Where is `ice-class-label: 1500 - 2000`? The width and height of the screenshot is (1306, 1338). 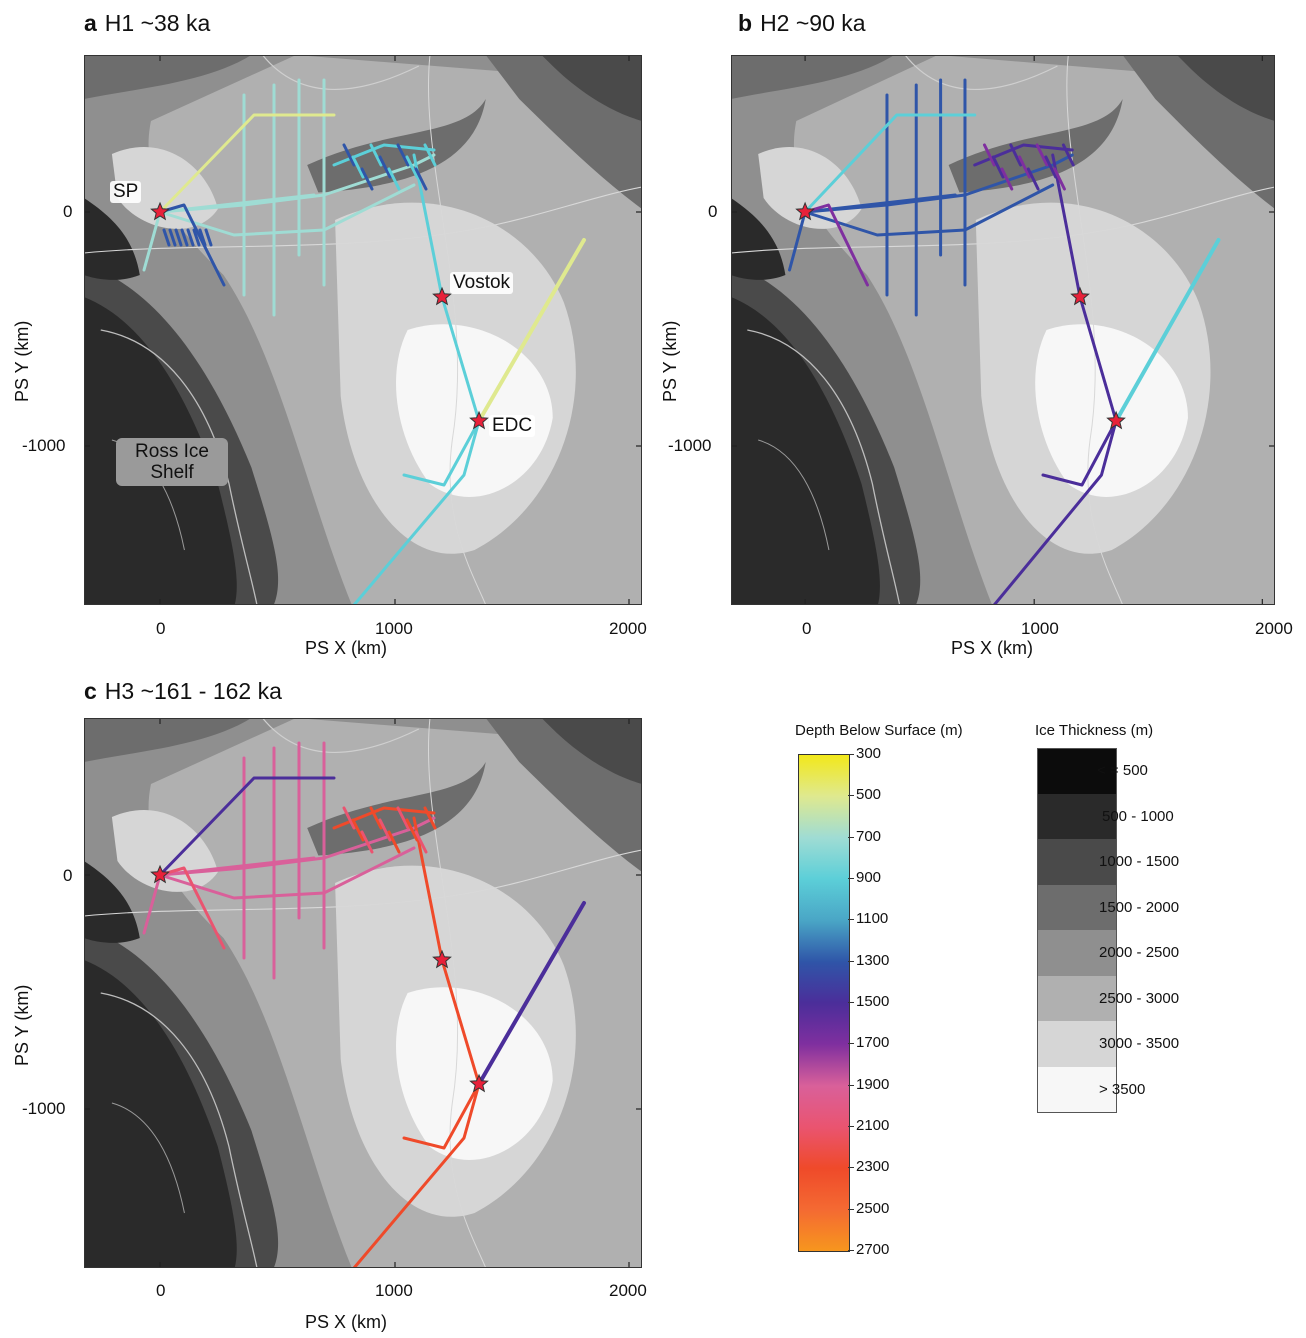 ice-class-label: 1500 - 2000 is located at coordinates (1139, 907).